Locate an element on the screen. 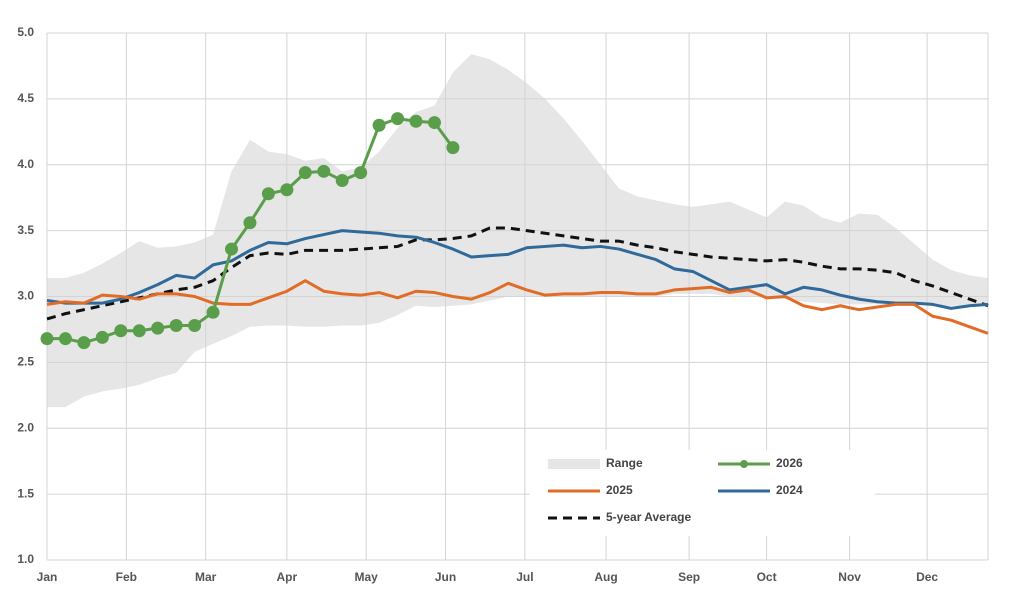  y-tick-label: 1.0 is located at coordinates (25, 559).